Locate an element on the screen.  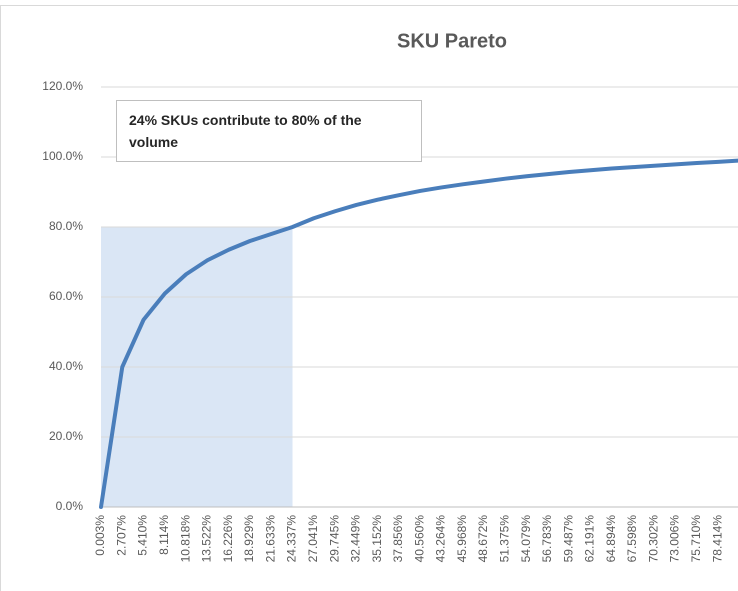
x-tick-label: 73.006% is located at coordinates (675, 539).